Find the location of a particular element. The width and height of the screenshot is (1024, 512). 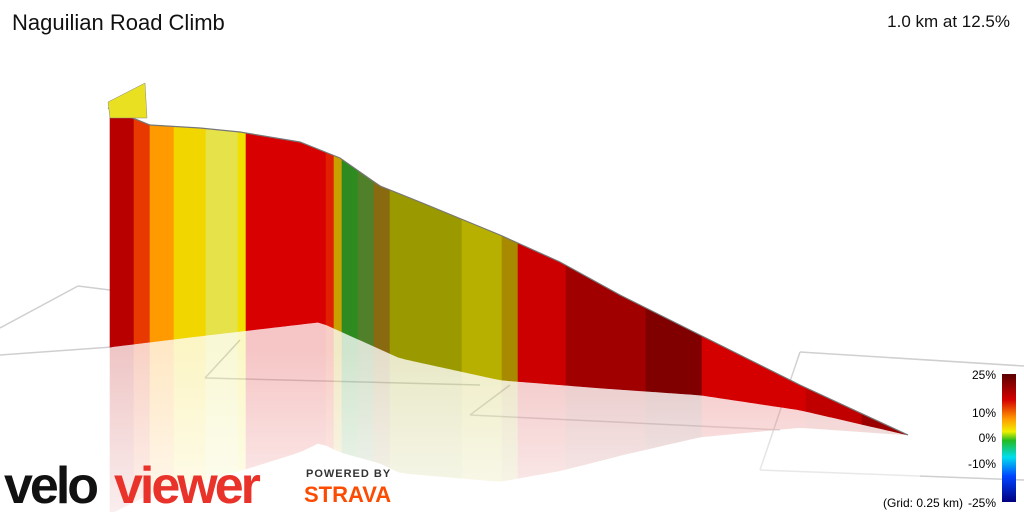

legend-label: 25% is located at coordinates (984, 375).